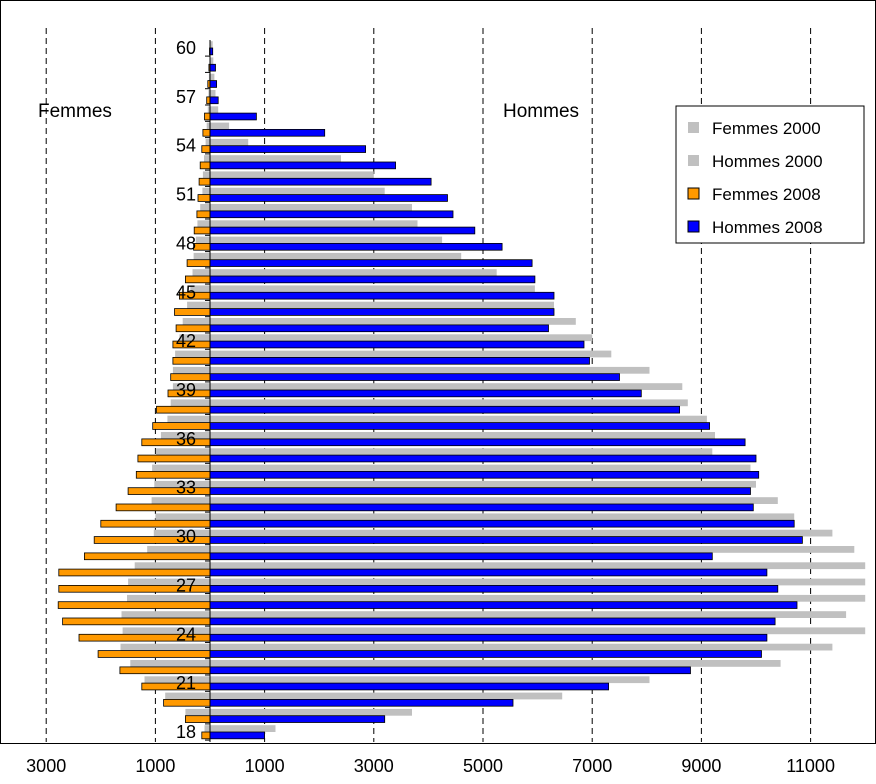  Describe the element at coordinates (810, 766) in the screenshot. I see `x-tick-label-7: 11000` at that location.